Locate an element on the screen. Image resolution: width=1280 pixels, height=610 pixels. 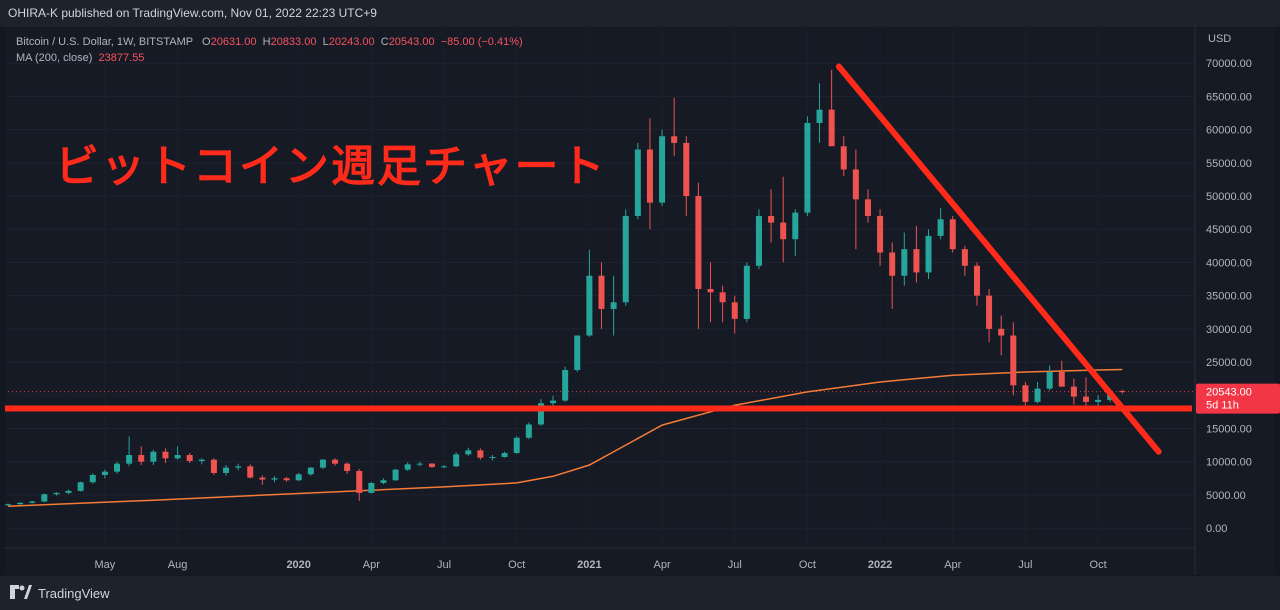
legend-close-label: C is located at coordinates (384, 42).